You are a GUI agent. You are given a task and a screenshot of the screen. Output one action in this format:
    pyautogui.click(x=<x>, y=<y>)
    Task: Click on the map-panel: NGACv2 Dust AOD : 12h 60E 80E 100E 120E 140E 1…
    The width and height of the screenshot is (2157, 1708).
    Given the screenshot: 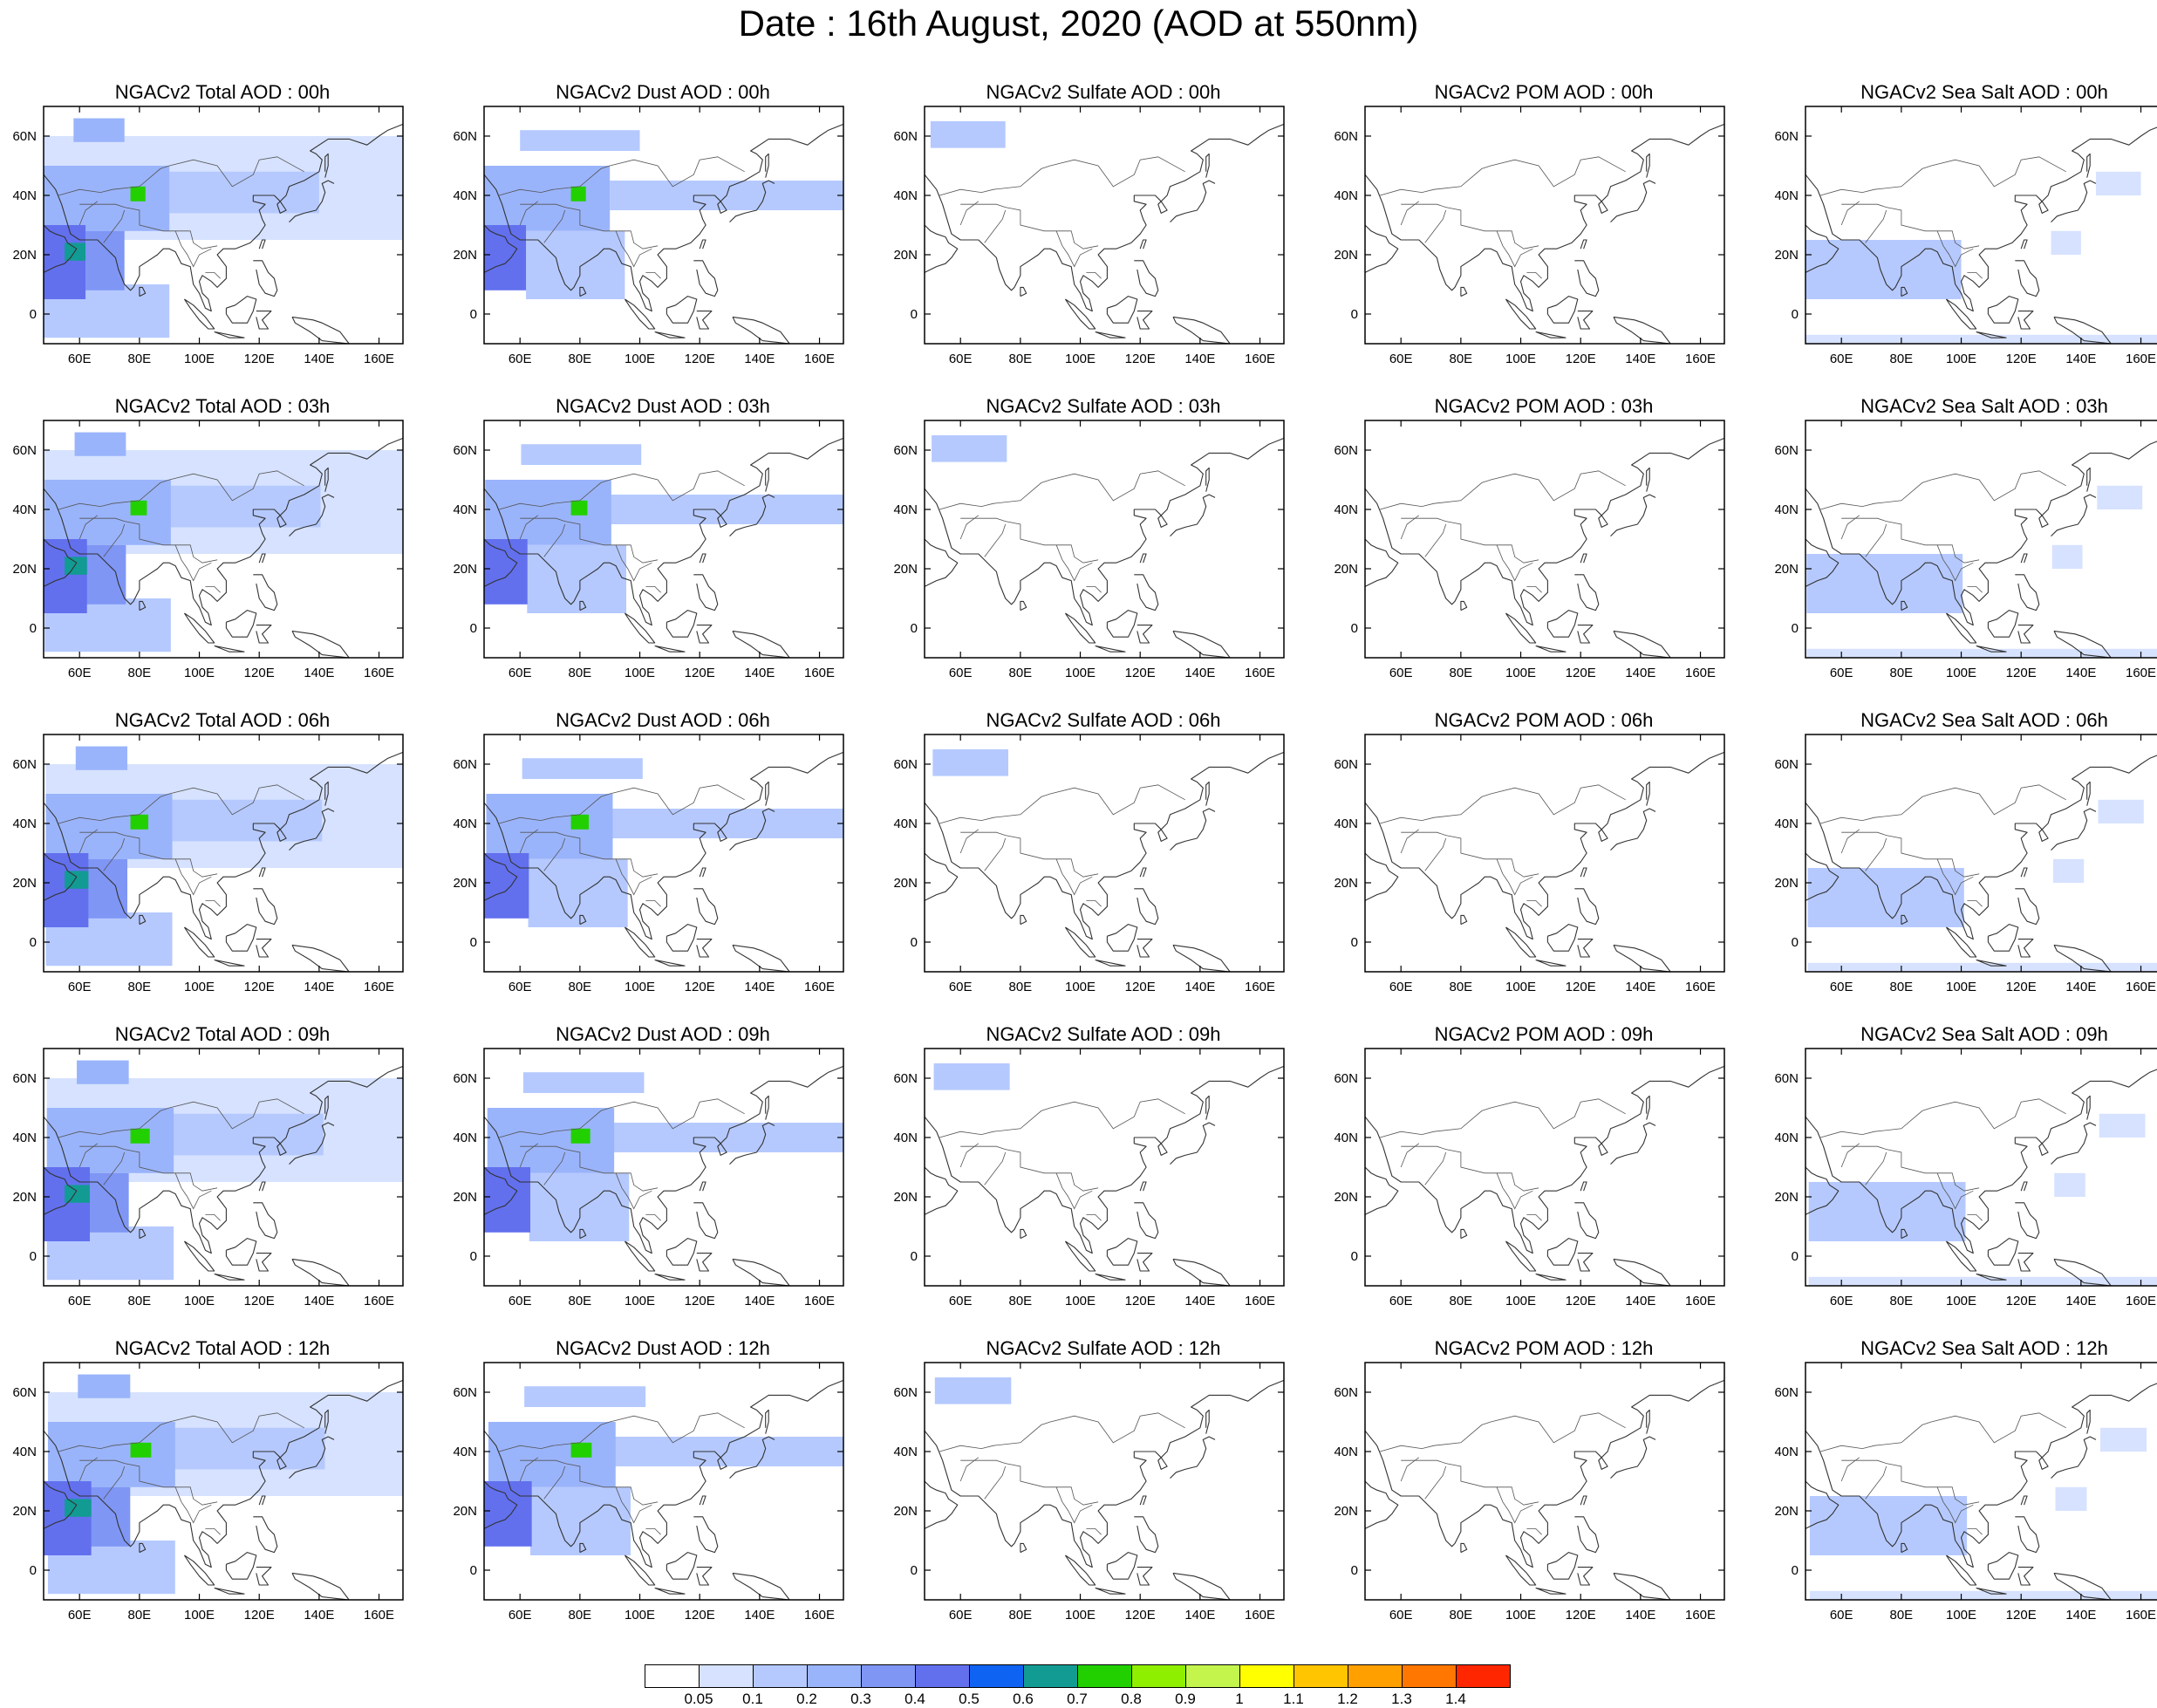 What is the action you would take?
    pyautogui.click(x=663, y=1489)
    